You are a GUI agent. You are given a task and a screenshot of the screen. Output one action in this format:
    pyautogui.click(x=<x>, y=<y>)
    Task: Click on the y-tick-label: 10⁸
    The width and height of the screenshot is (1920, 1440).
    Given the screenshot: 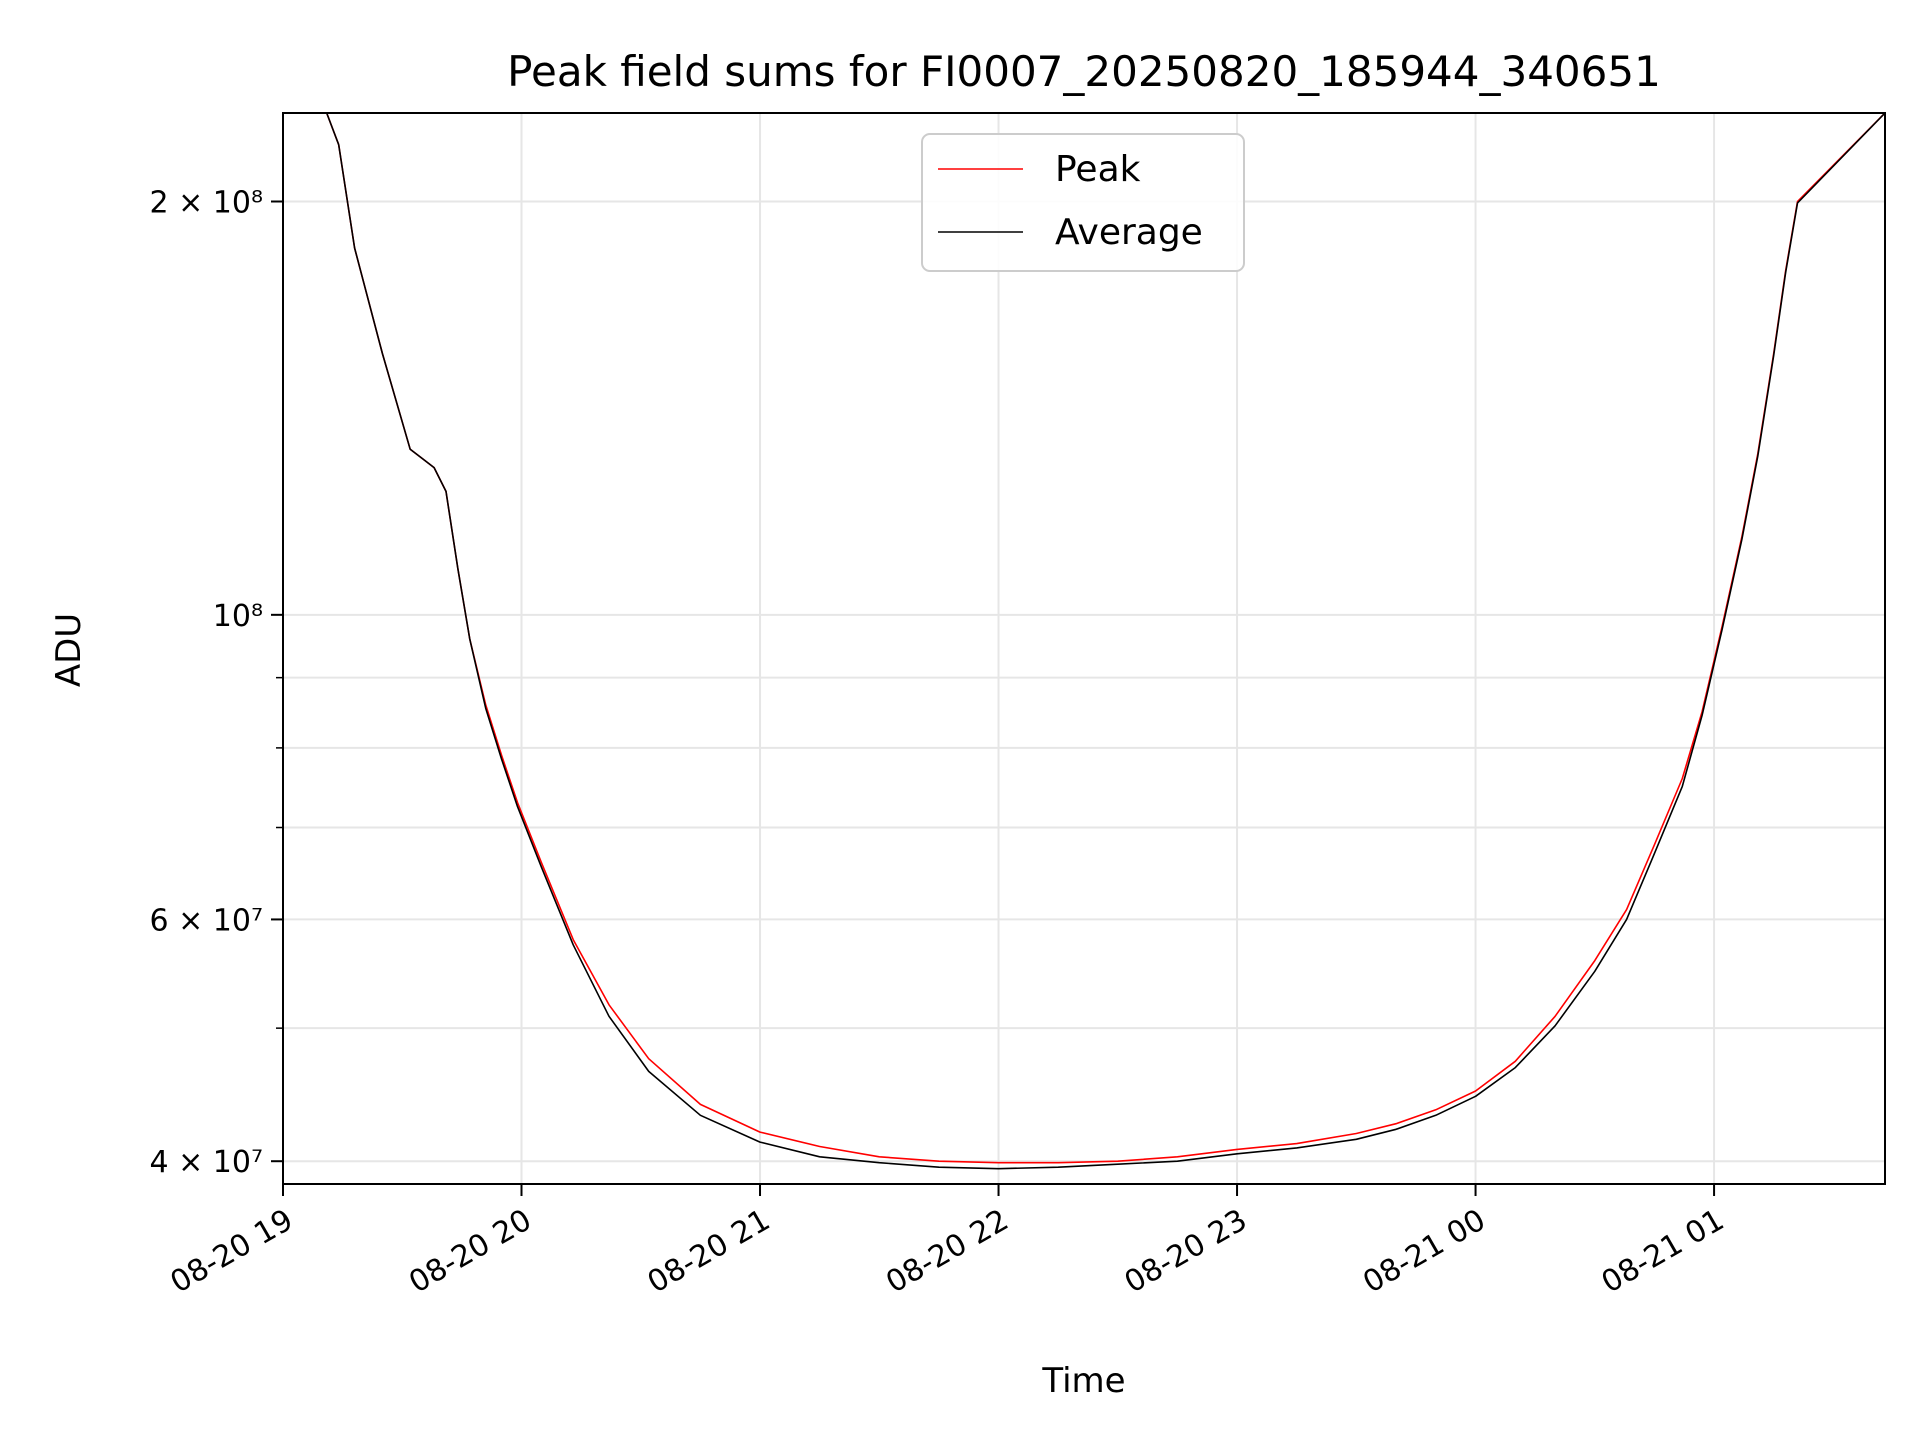 What is the action you would take?
    pyautogui.click(x=238, y=616)
    